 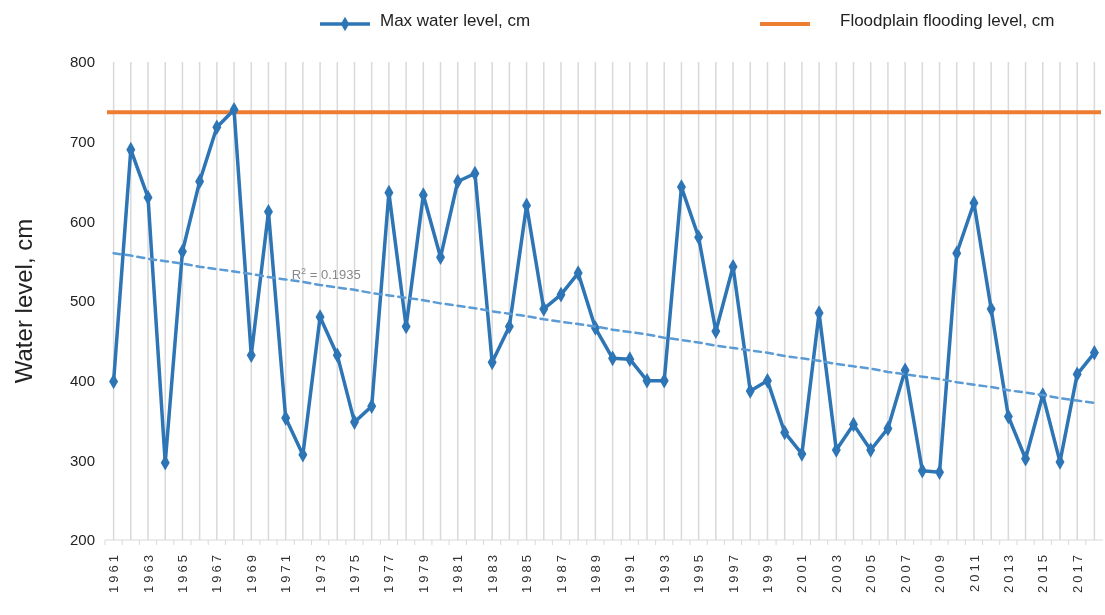 What do you see at coordinates (148, 572) in the screenshot?
I see `x-tick-label: 1963` at bounding box center [148, 572].